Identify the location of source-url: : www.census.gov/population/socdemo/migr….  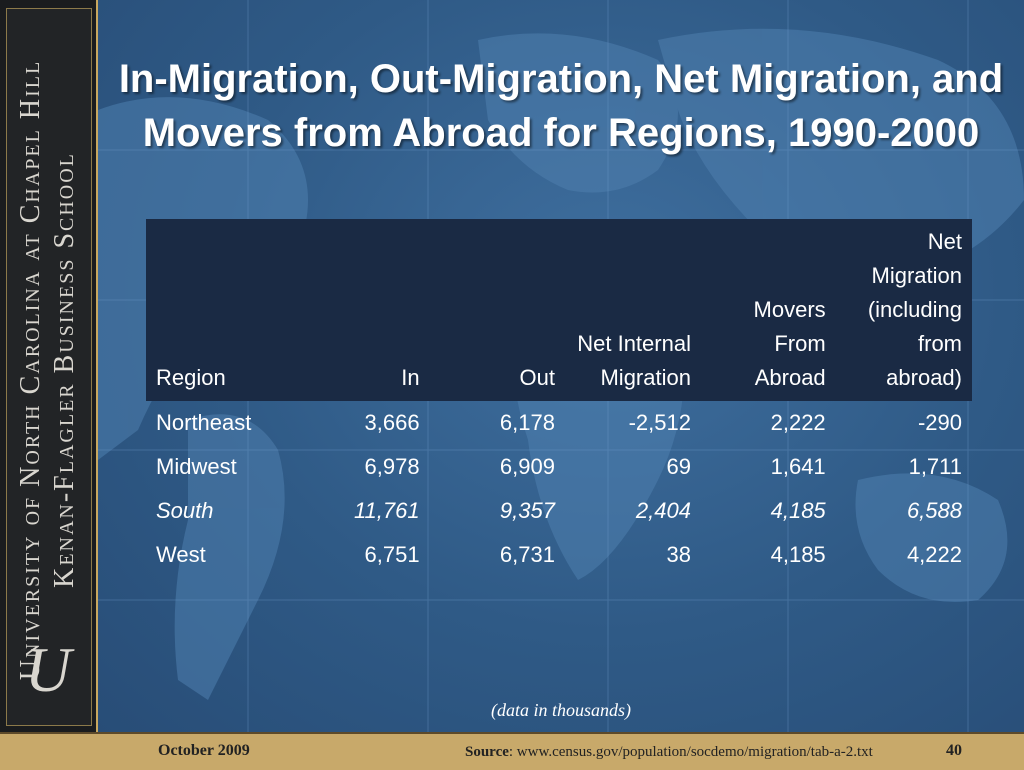
(690, 752).